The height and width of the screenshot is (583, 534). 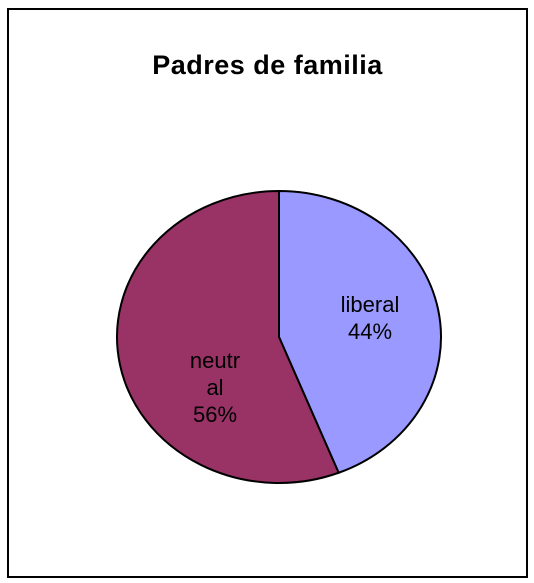 I want to click on slice-category-label: liberal, so click(x=370, y=304).